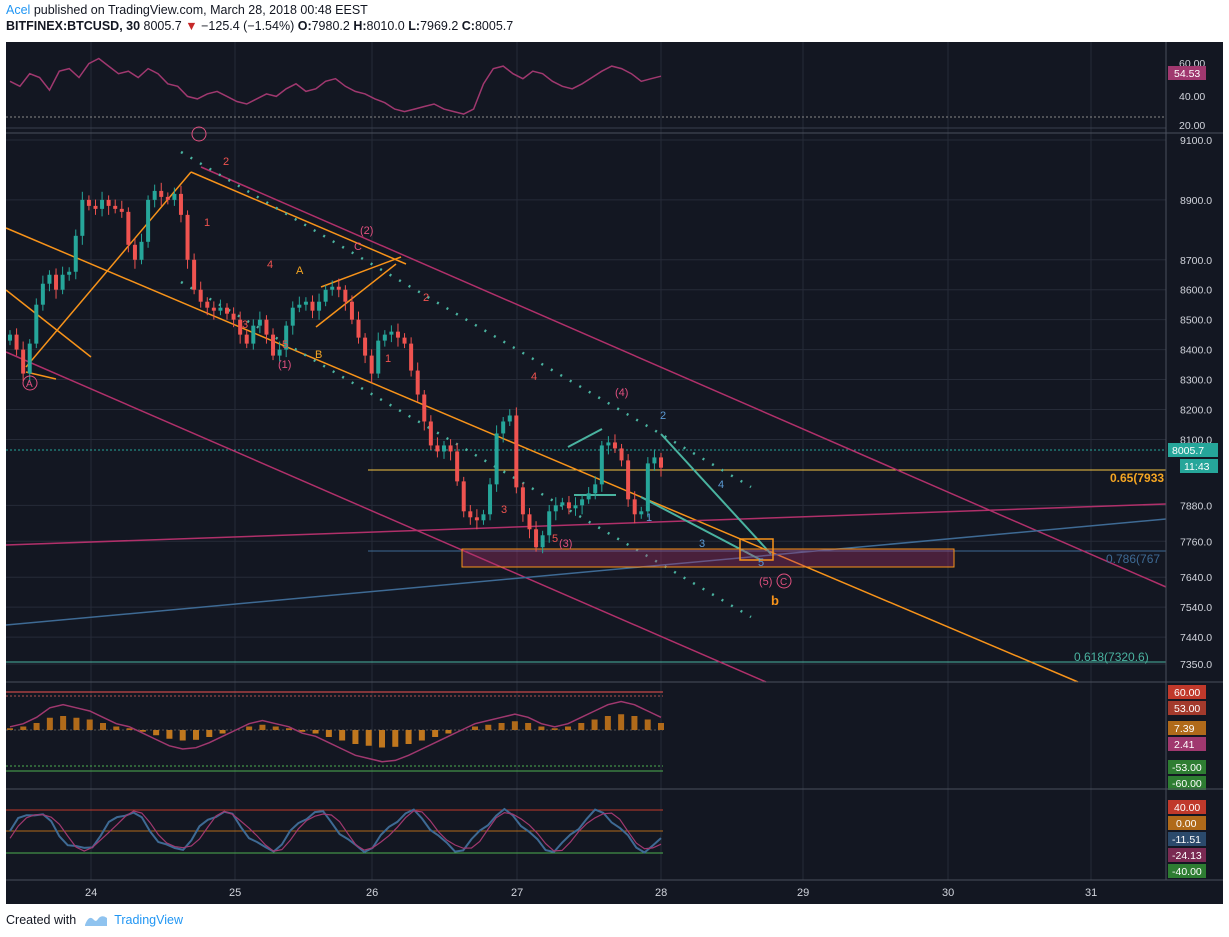 The image size is (1229, 937). I want to click on stoch-tick-minus-11: -11.51, so click(1186, 840).